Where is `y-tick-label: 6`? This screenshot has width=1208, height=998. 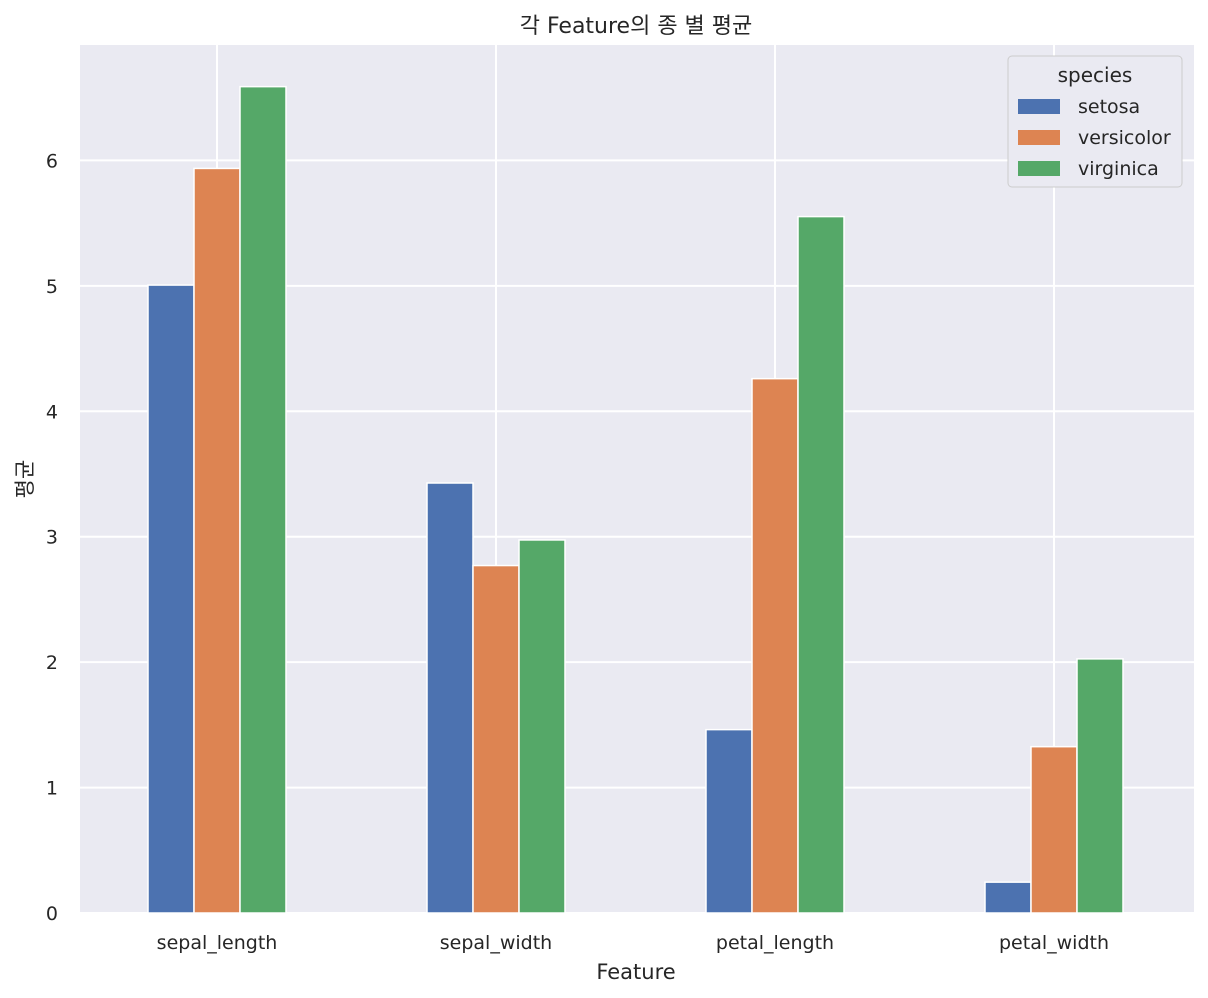 y-tick-label: 6 is located at coordinates (52, 161).